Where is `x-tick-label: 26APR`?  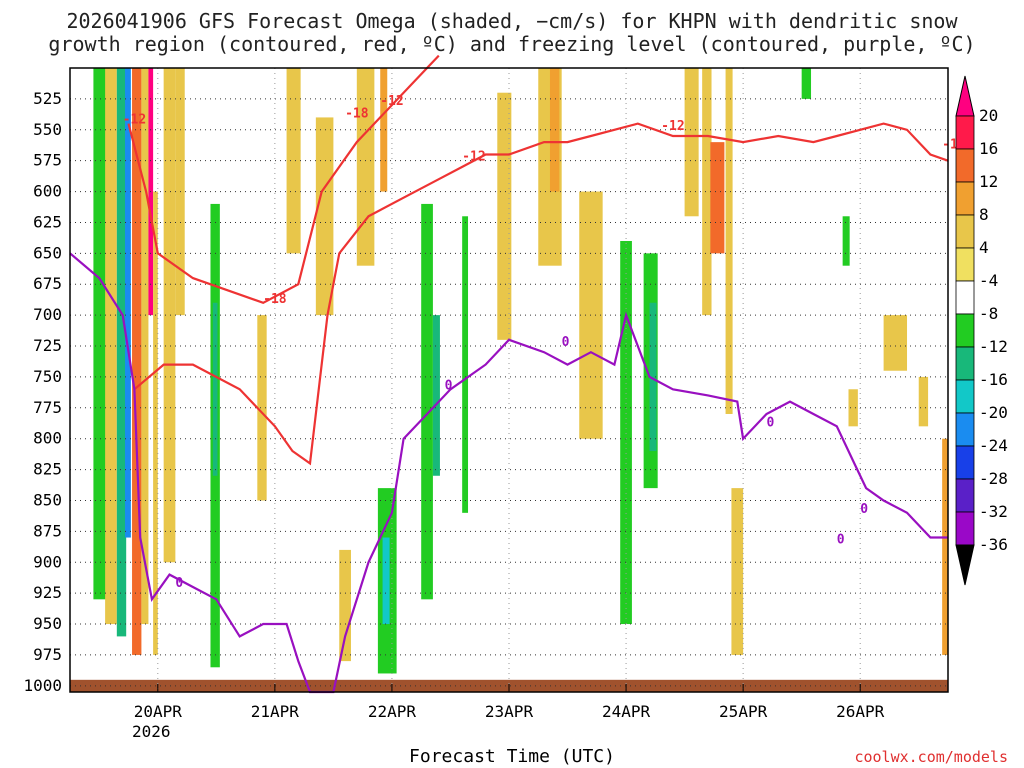
x-tick-label: 26APR is located at coordinates (860, 711).